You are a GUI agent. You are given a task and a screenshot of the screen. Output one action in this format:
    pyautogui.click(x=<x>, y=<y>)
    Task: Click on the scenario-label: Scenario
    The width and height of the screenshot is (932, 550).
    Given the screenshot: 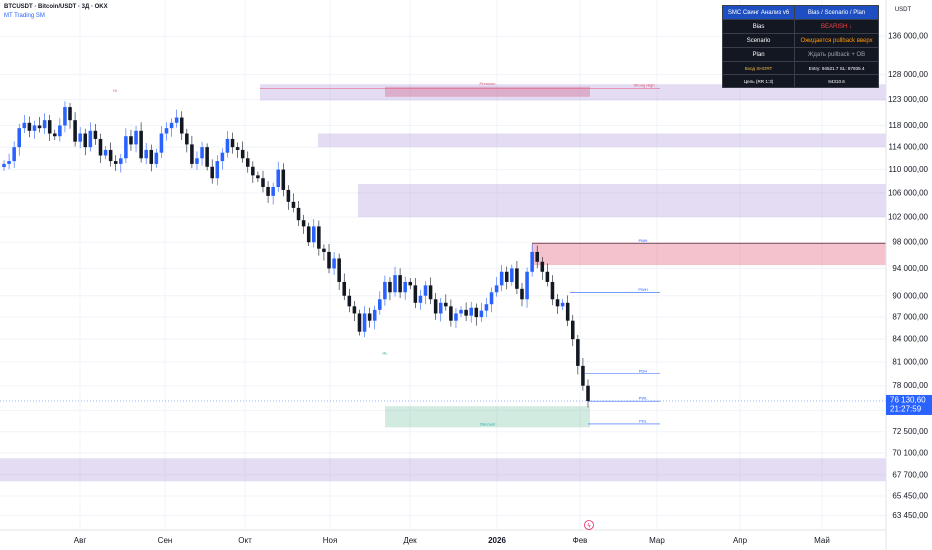 What is the action you would take?
    pyautogui.click(x=758, y=40)
    